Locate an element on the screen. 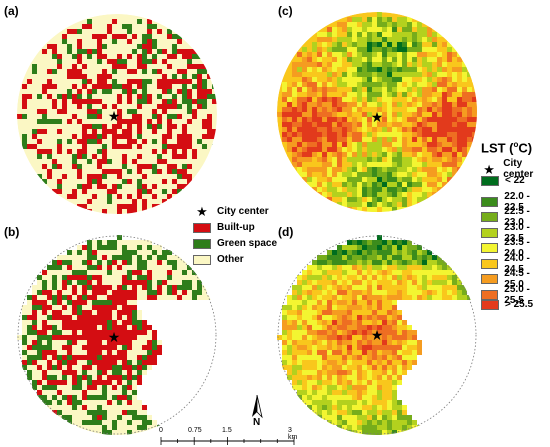 The height and width of the screenshot is (447, 550). scale-bar: 0 0.75 1.5 3 km is located at coordinates (229, 435).